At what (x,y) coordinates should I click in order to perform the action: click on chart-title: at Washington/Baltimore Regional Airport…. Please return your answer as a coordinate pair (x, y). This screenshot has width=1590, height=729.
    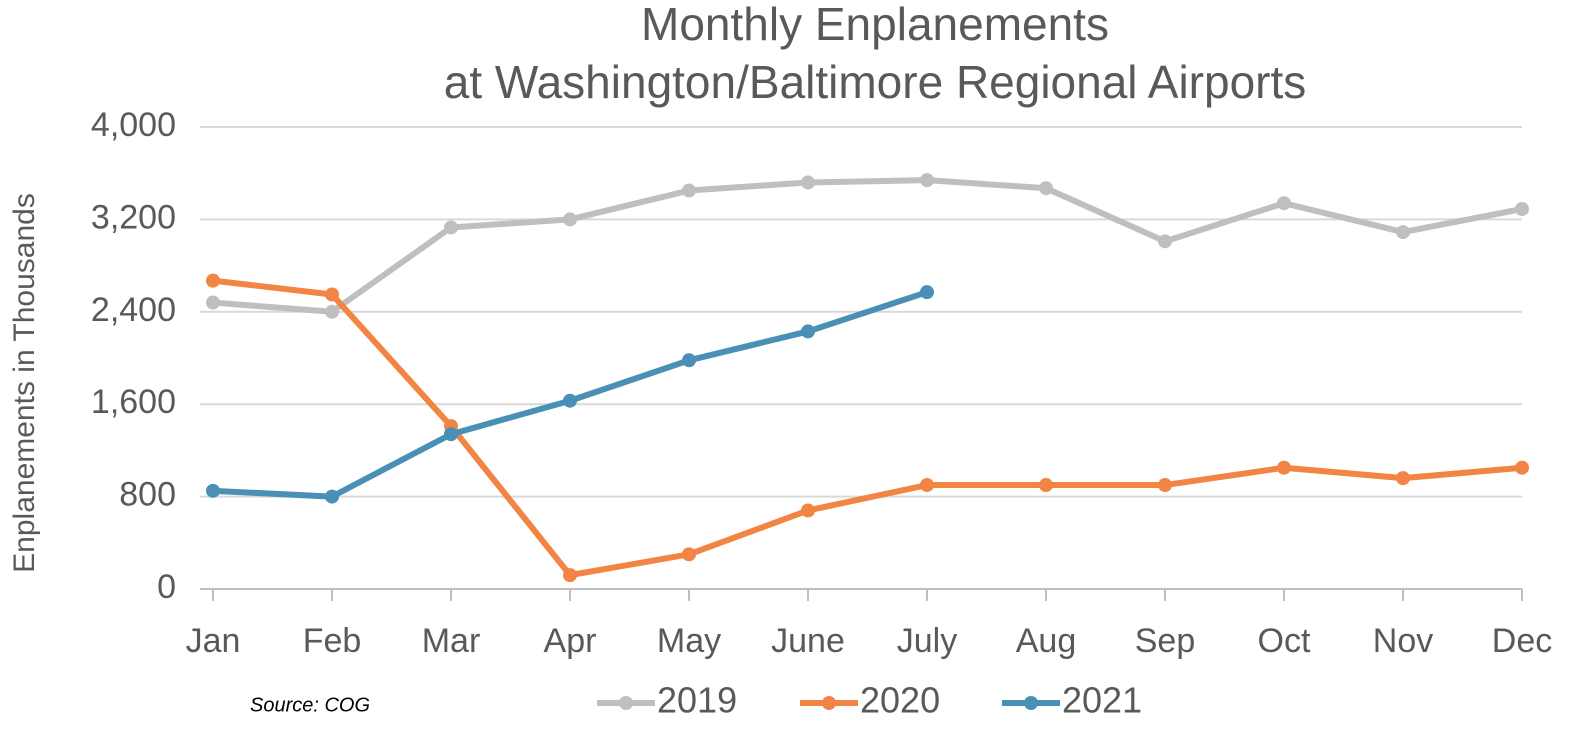
    Looking at the image, I should click on (875, 82).